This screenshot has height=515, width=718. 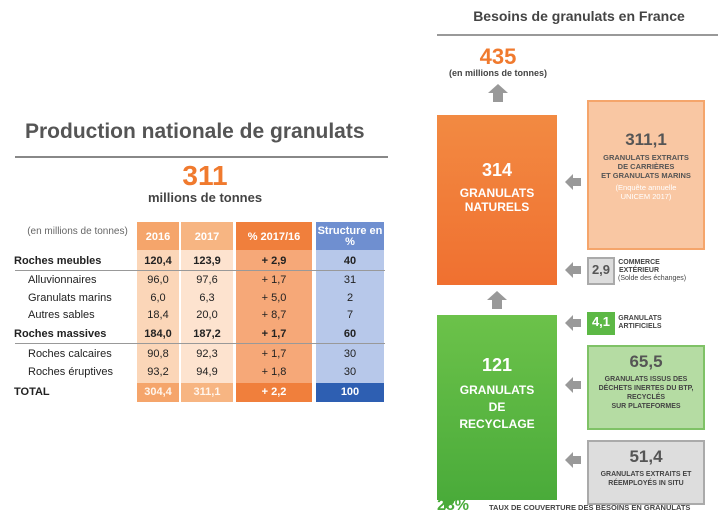 I want to click on table-cell: Roches calcaires, so click(x=70, y=354).